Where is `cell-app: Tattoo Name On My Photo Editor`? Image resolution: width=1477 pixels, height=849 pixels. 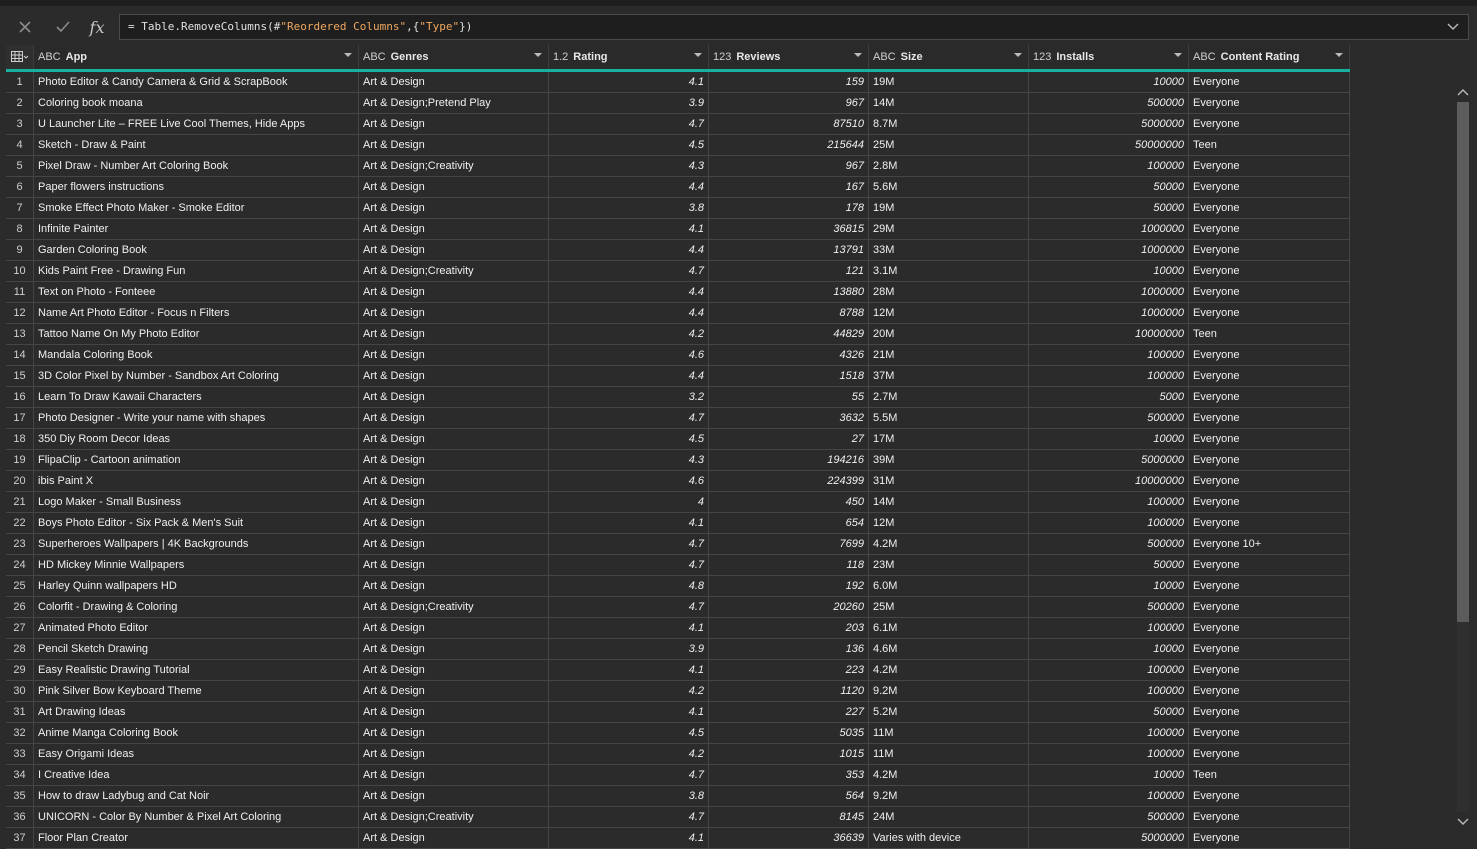
cell-app: Tattoo Name On My Photo Editor is located at coordinates (196, 334).